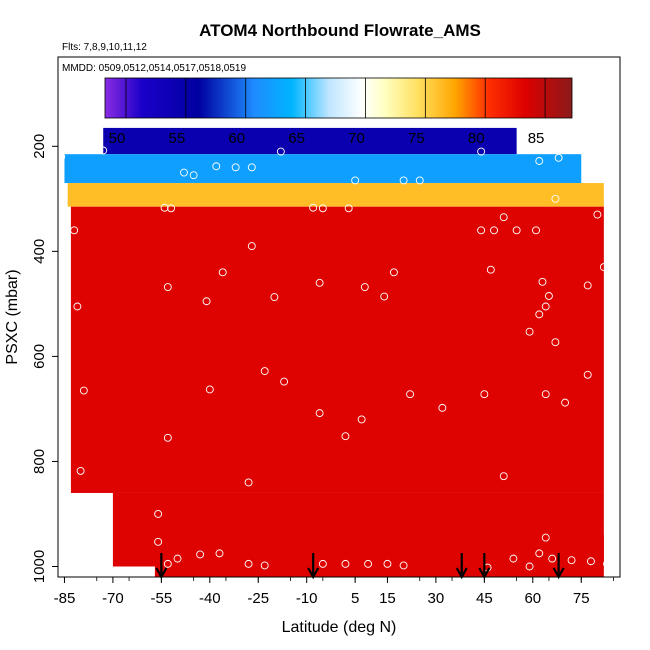  What do you see at coordinates (104, 47) in the screenshot?
I see `flights-subtitle: Flts: 7,8,9,10,11,12` at bounding box center [104, 47].